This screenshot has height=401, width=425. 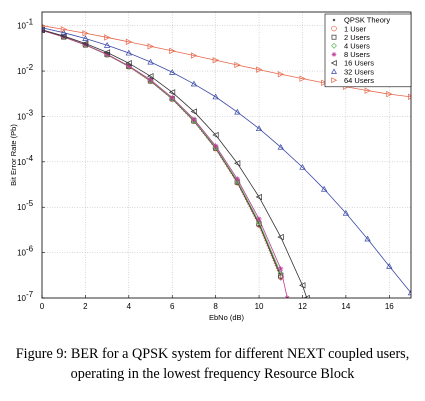 What do you see at coordinates (359, 71) in the screenshot?
I see `legend-label: 32 Users` at bounding box center [359, 71].